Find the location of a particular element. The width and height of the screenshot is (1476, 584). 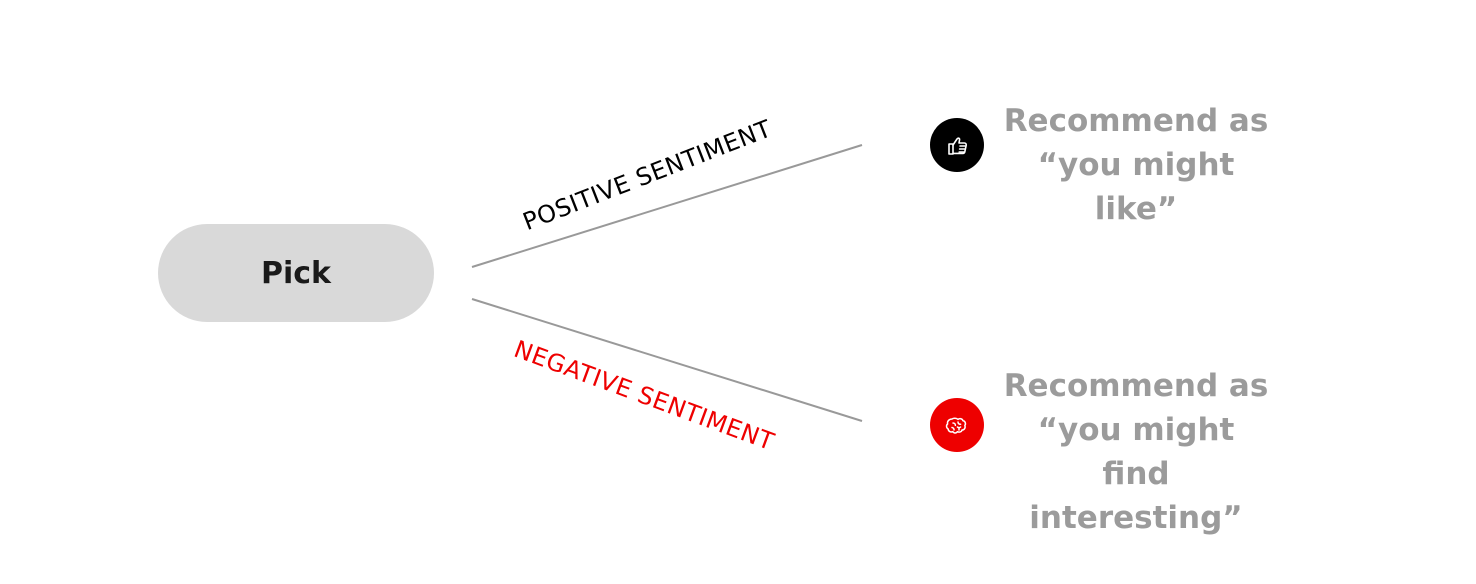

thumbs-up-icon is located at coordinates (958, 146).